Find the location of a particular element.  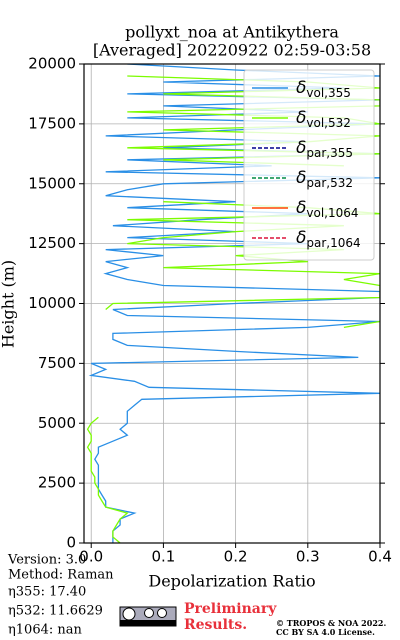

cc-badge is located at coordinates (148, 616).